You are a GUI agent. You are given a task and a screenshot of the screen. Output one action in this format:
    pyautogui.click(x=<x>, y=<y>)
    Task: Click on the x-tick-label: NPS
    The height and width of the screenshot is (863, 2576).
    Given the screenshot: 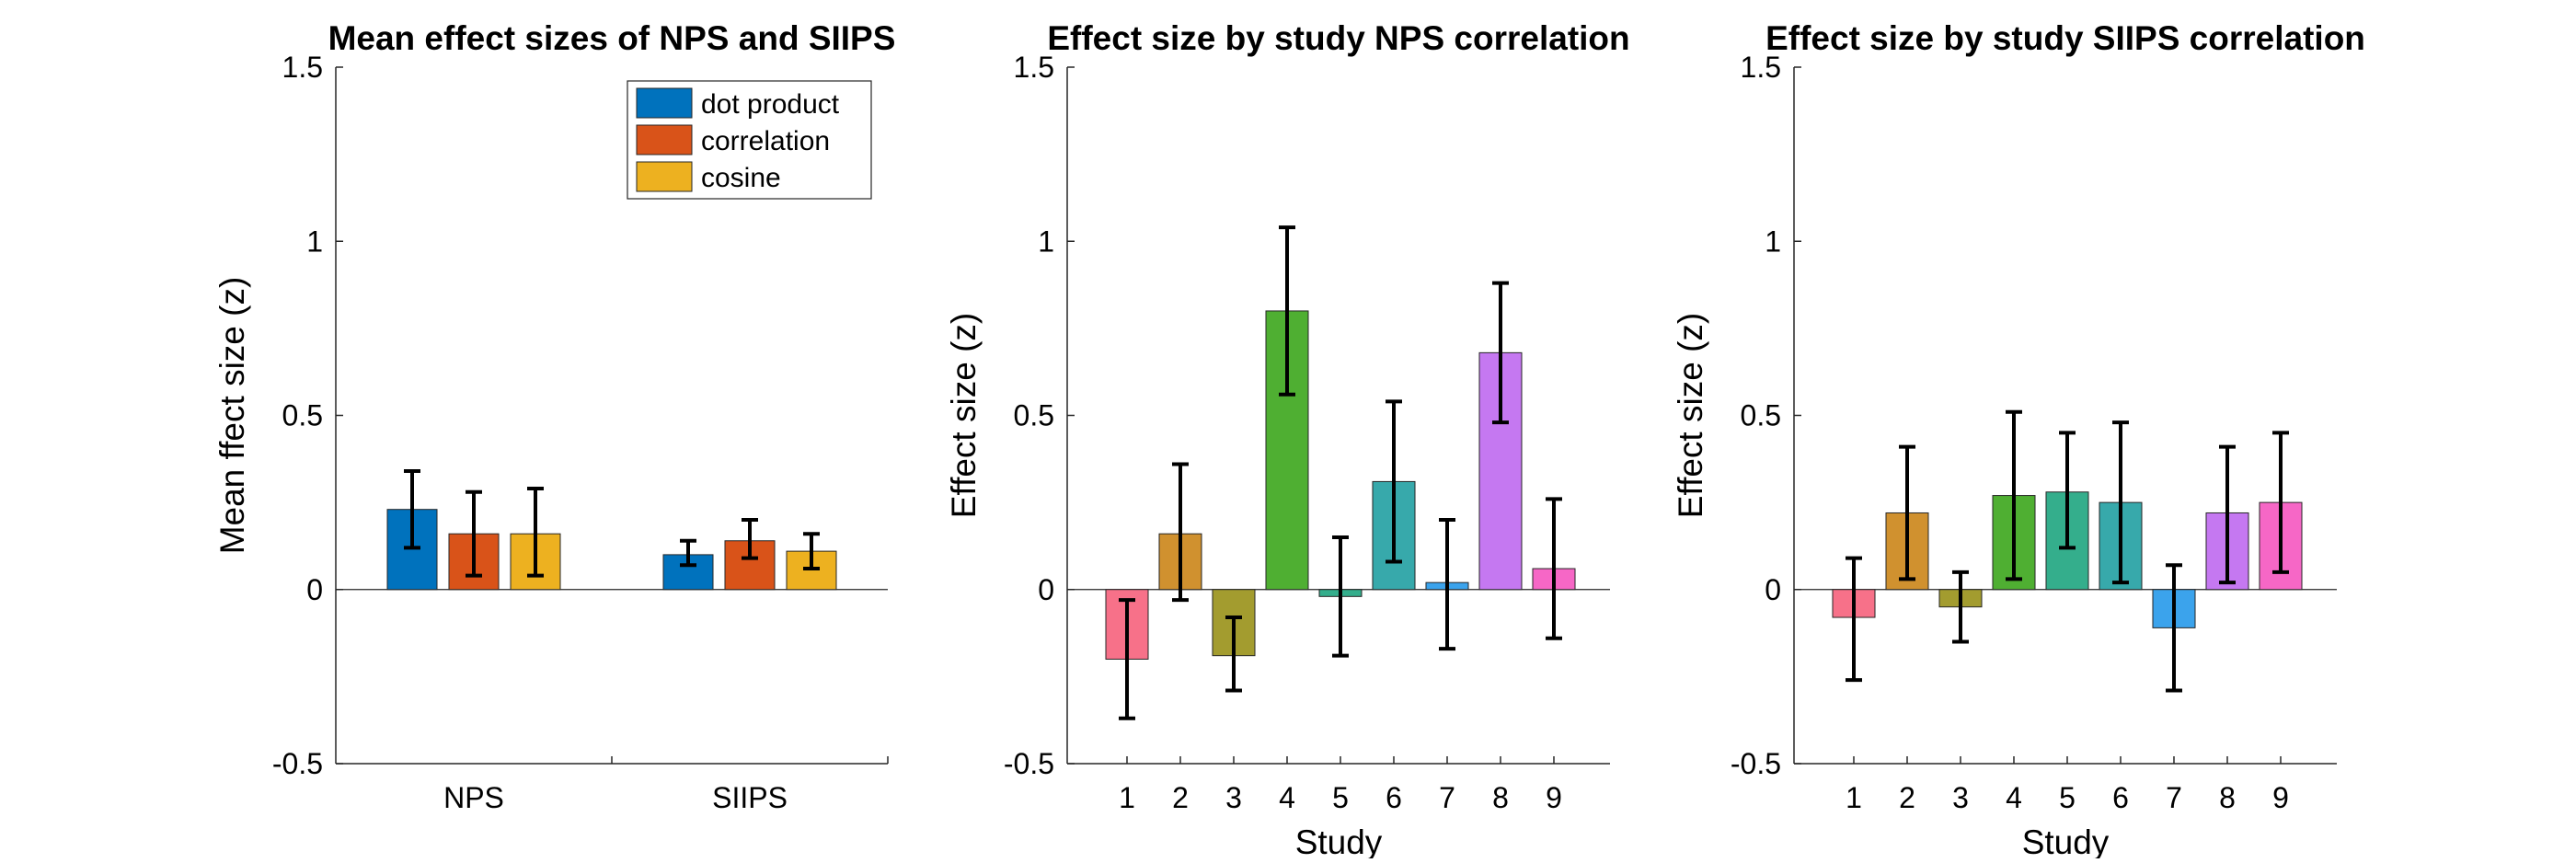 What is the action you would take?
    pyautogui.click(x=473, y=797)
    